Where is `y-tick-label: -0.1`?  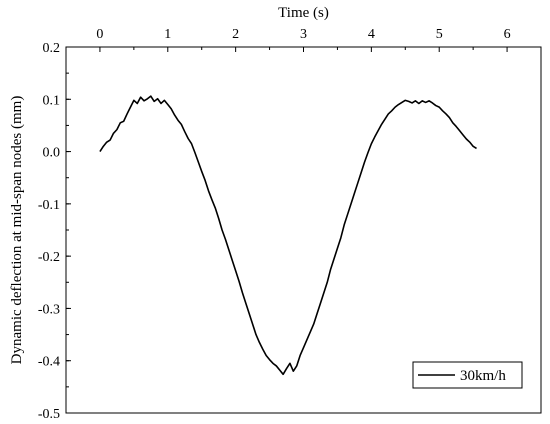
y-tick-label: -0.1 is located at coordinates (49, 205).